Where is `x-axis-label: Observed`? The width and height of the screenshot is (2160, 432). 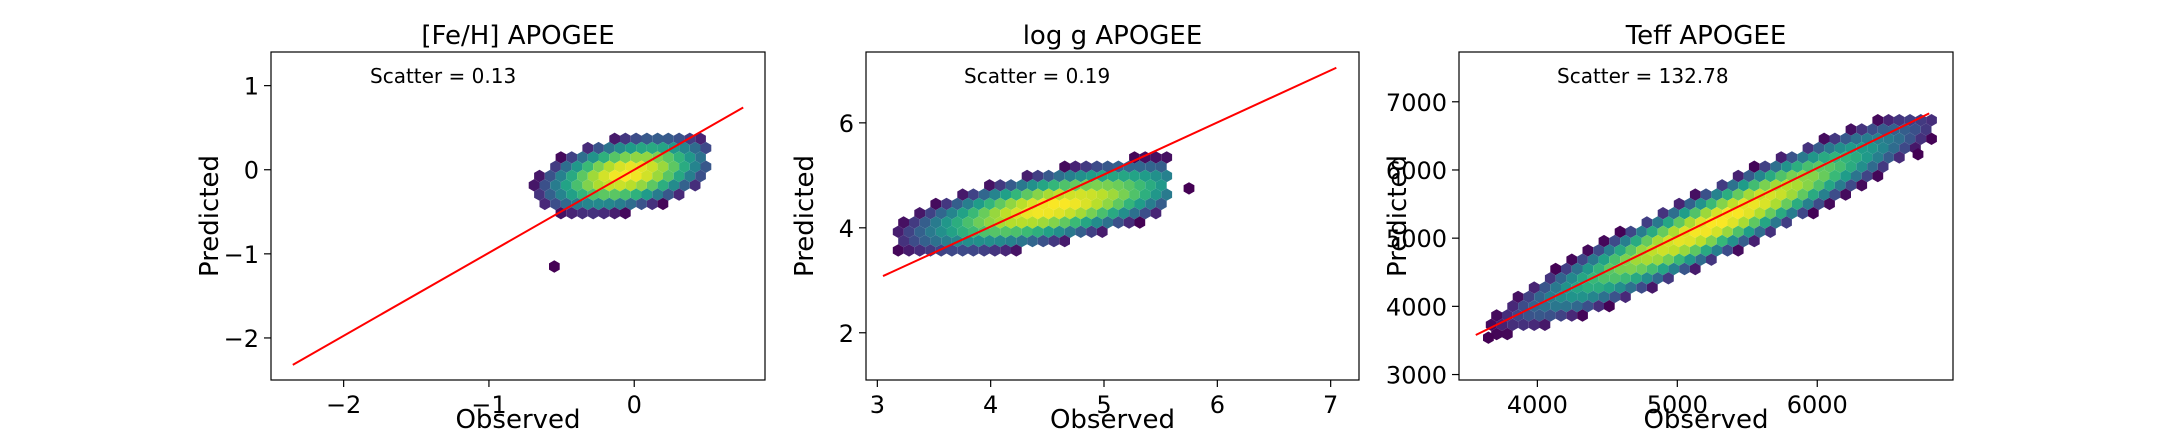 x-axis-label: Observed is located at coordinates (1112, 418).